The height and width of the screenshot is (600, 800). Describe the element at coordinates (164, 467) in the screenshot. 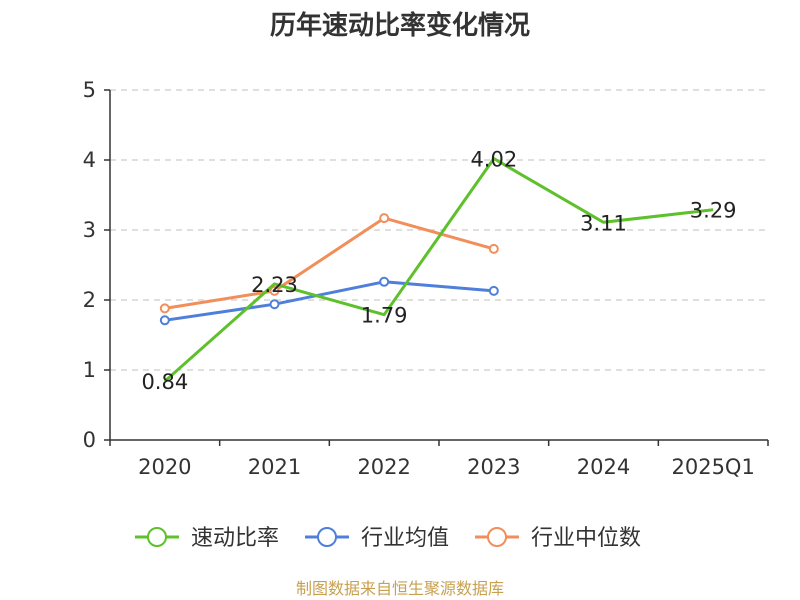

I see `x-tick-label: 2020` at that location.